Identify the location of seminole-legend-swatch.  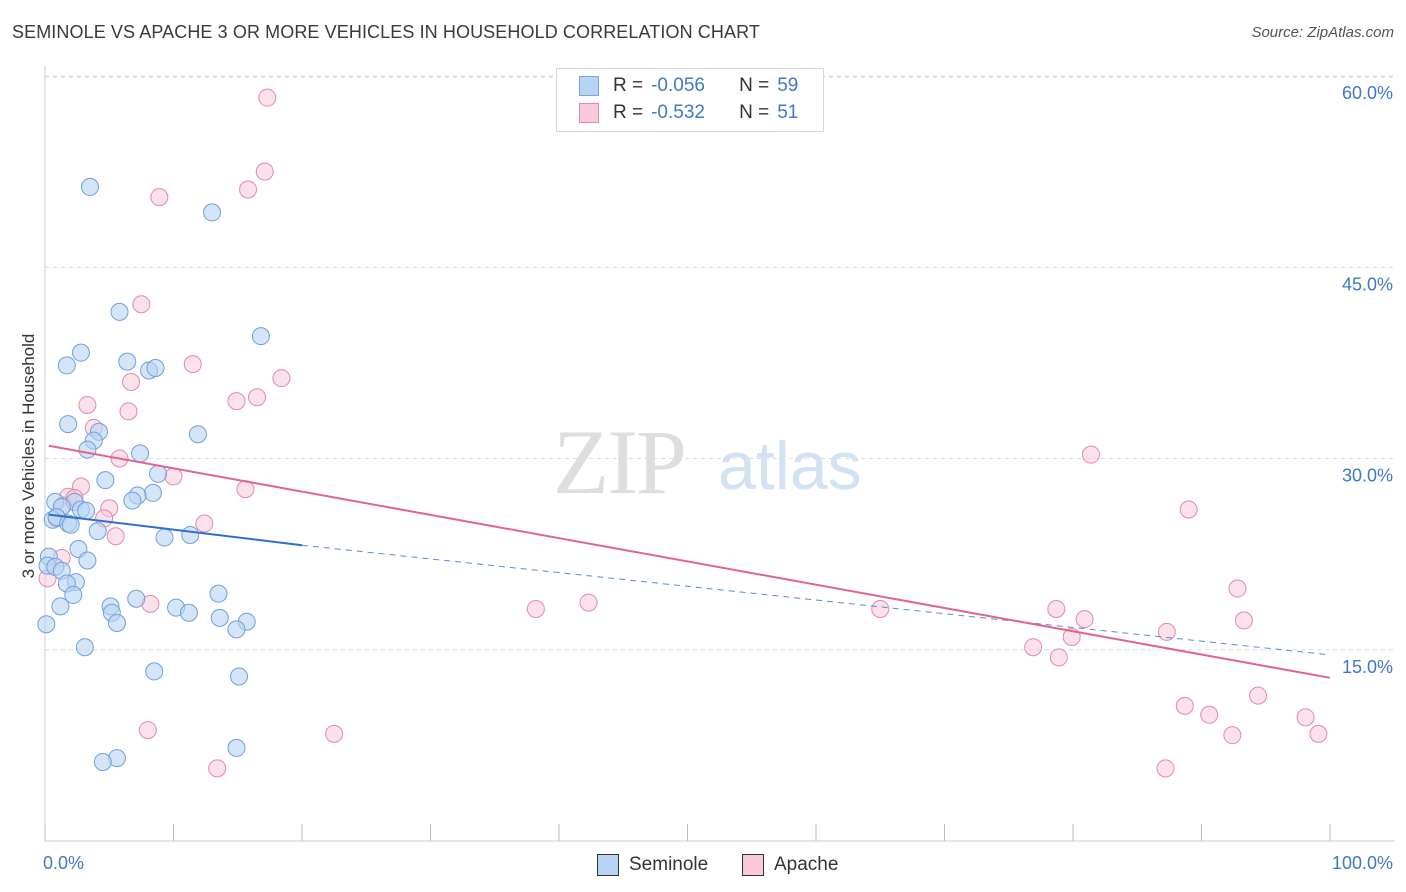
(608, 865).